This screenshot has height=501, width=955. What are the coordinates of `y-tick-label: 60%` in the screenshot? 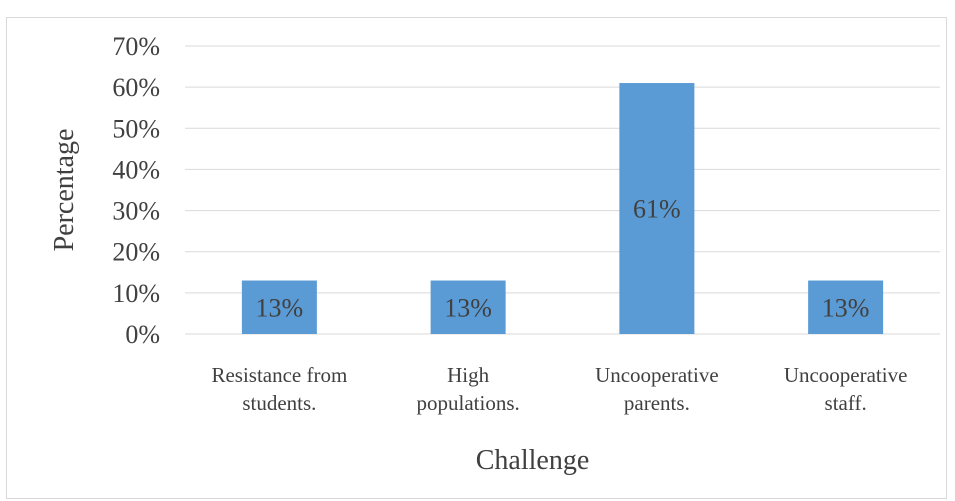 It's located at (136, 87).